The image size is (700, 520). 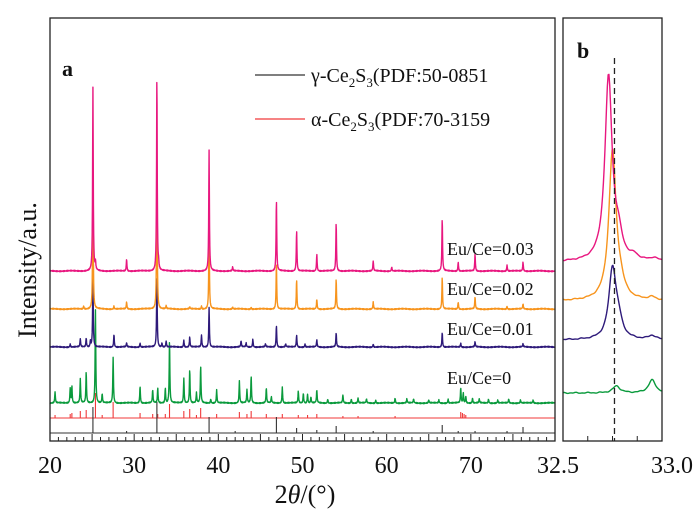 What do you see at coordinates (583, 50) in the screenshot?
I see `panel-b-label: b` at bounding box center [583, 50].